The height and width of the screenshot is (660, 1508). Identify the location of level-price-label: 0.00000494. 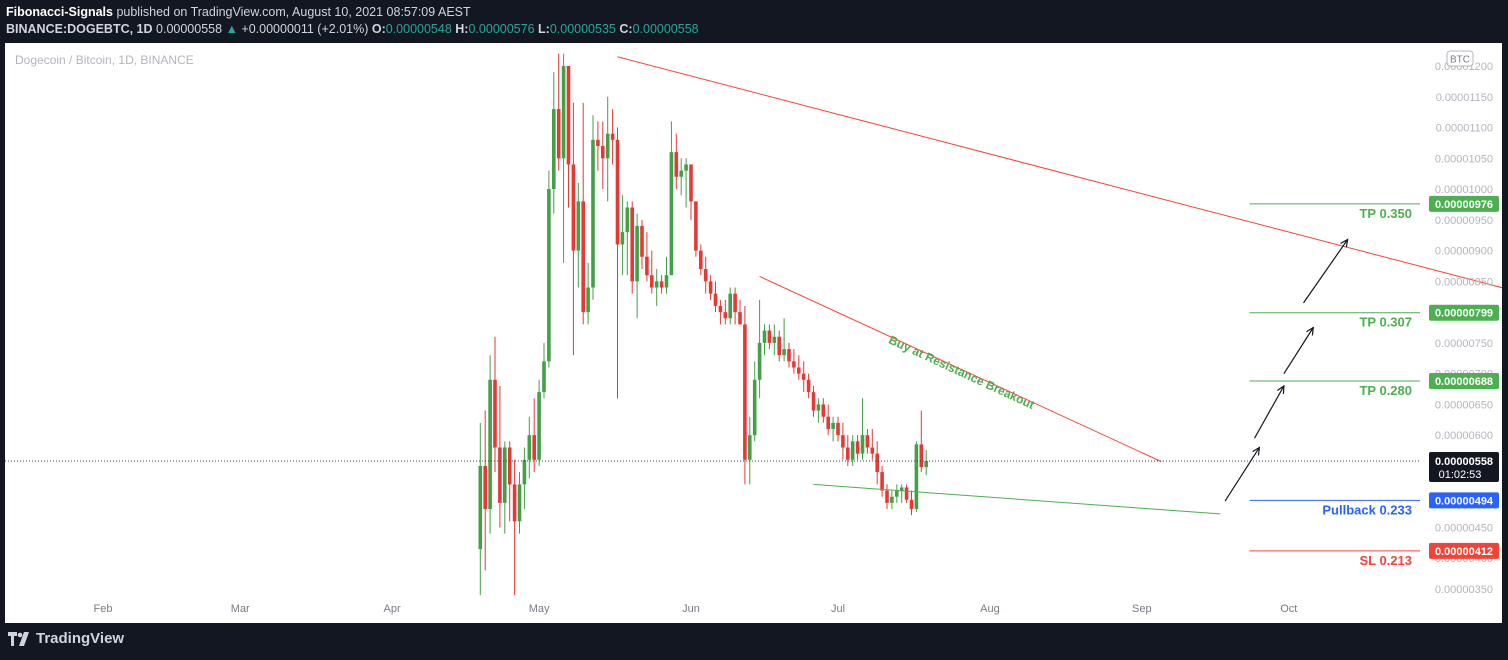
(1464, 501).